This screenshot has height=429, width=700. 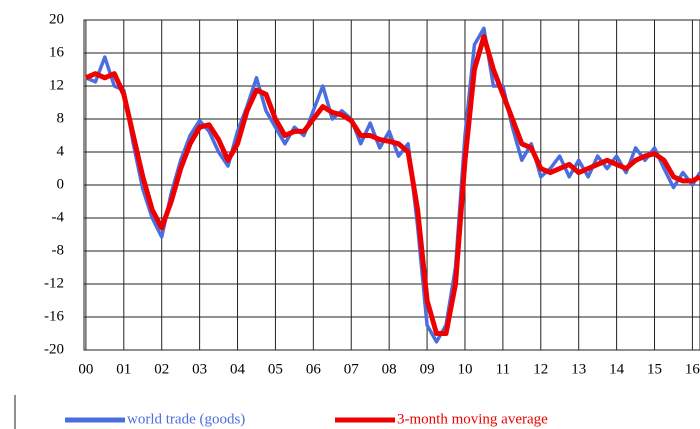 What do you see at coordinates (161, 369) in the screenshot?
I see `x-tick-label: 02` at bounding box center [161, 369].